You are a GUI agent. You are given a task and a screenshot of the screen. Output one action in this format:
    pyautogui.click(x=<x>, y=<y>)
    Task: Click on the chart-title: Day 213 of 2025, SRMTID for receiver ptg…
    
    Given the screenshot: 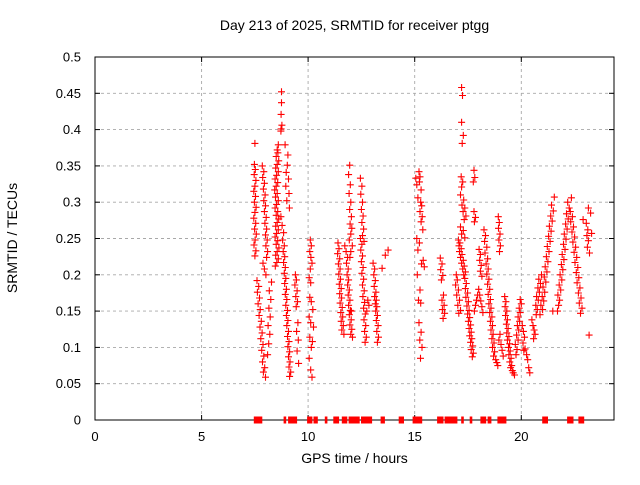 What is the action you would take?
    pyautogui.click(x=354, y=25)
    